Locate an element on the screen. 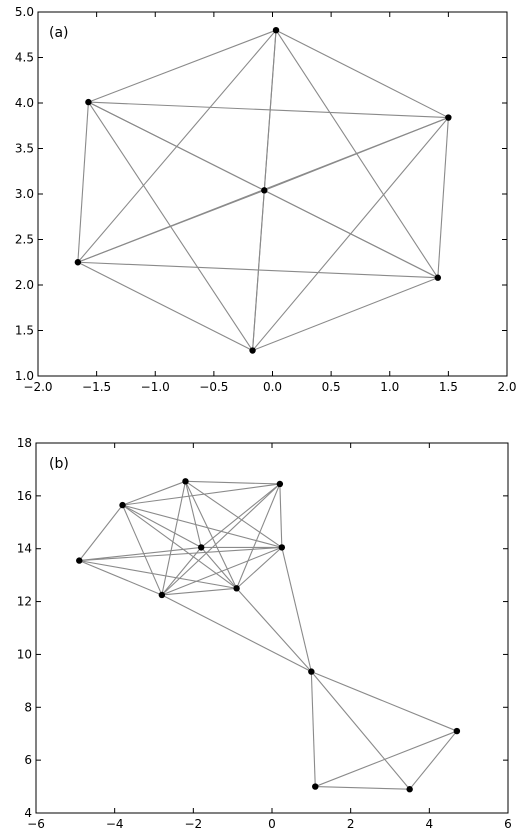 The height and width of the screenshot is (836, 520). panel-b-y-tick-label: 16 is located at coordinates (24, 496).